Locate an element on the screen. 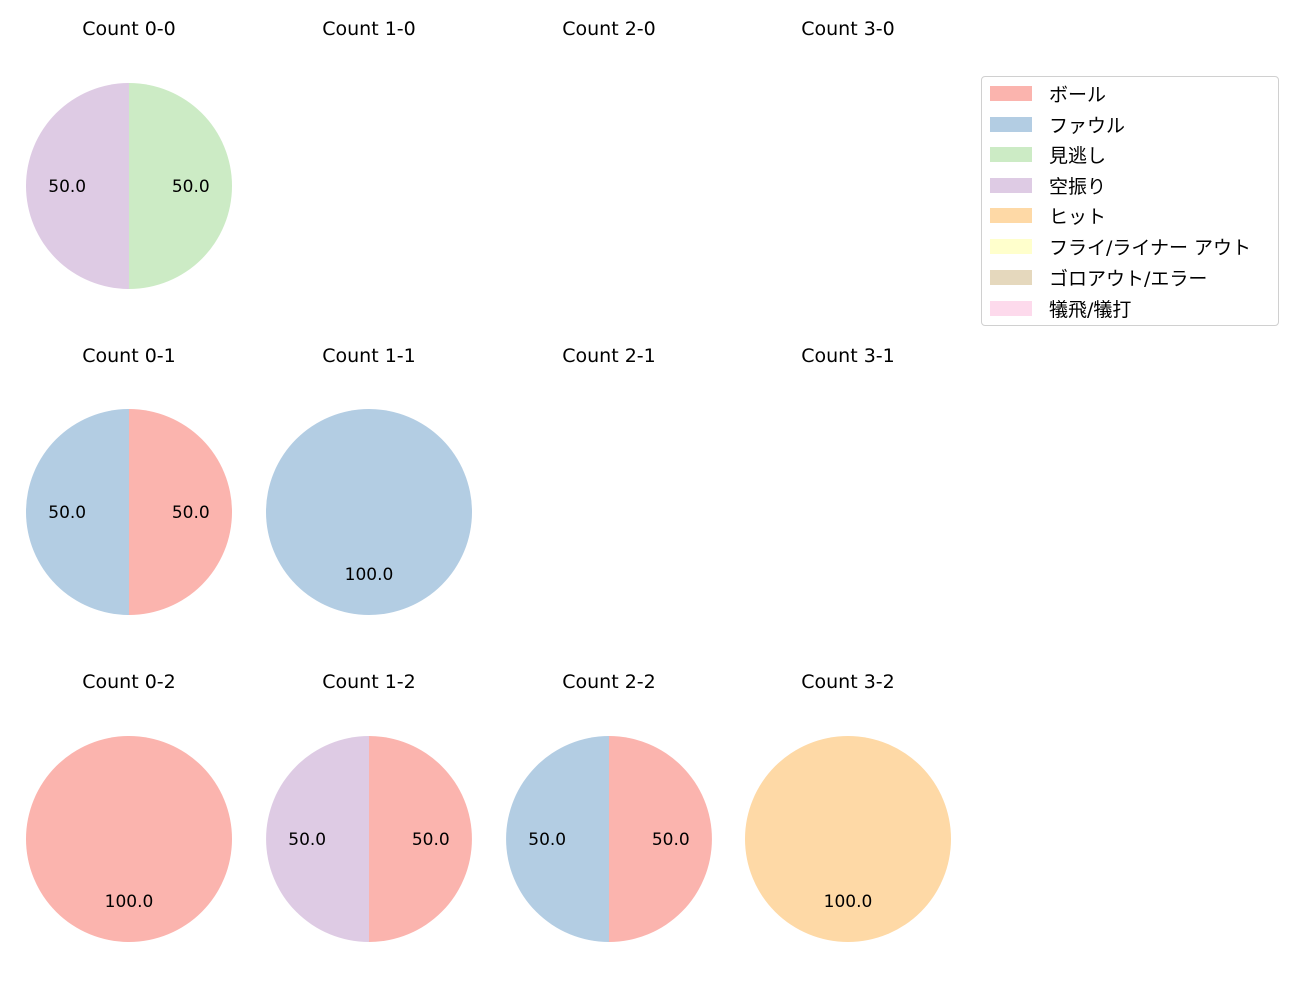 The width and height of the screenshot is (1300, 1000). legend-label: 見逃し is located at coordinates (1078, 155).